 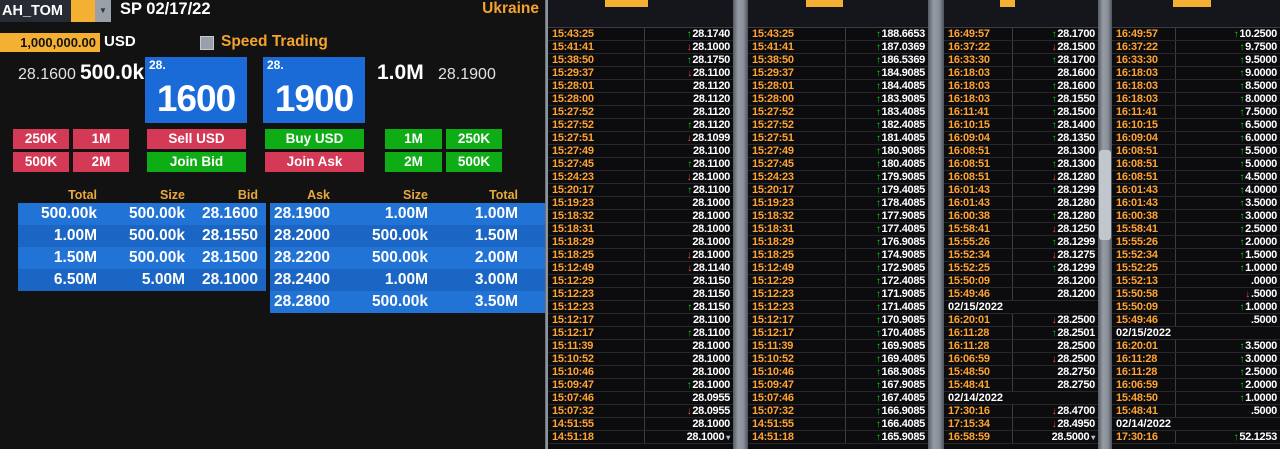 I want to click on bid-total-cell: 1.50M, so click(x=75, y=257).